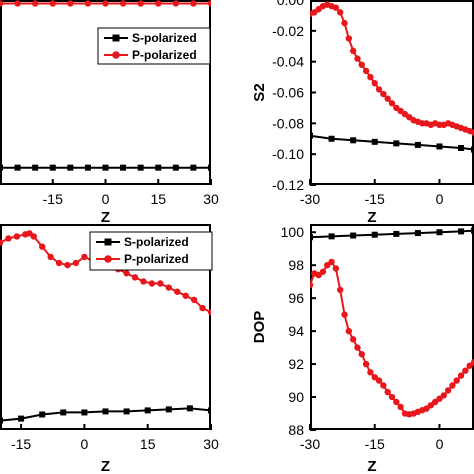 This screenshot has width=474, height=474. Describe the element at coordinates (156, 259) in the screenshot. I see `legend-label-p-polarized: P-polarized` at that location.